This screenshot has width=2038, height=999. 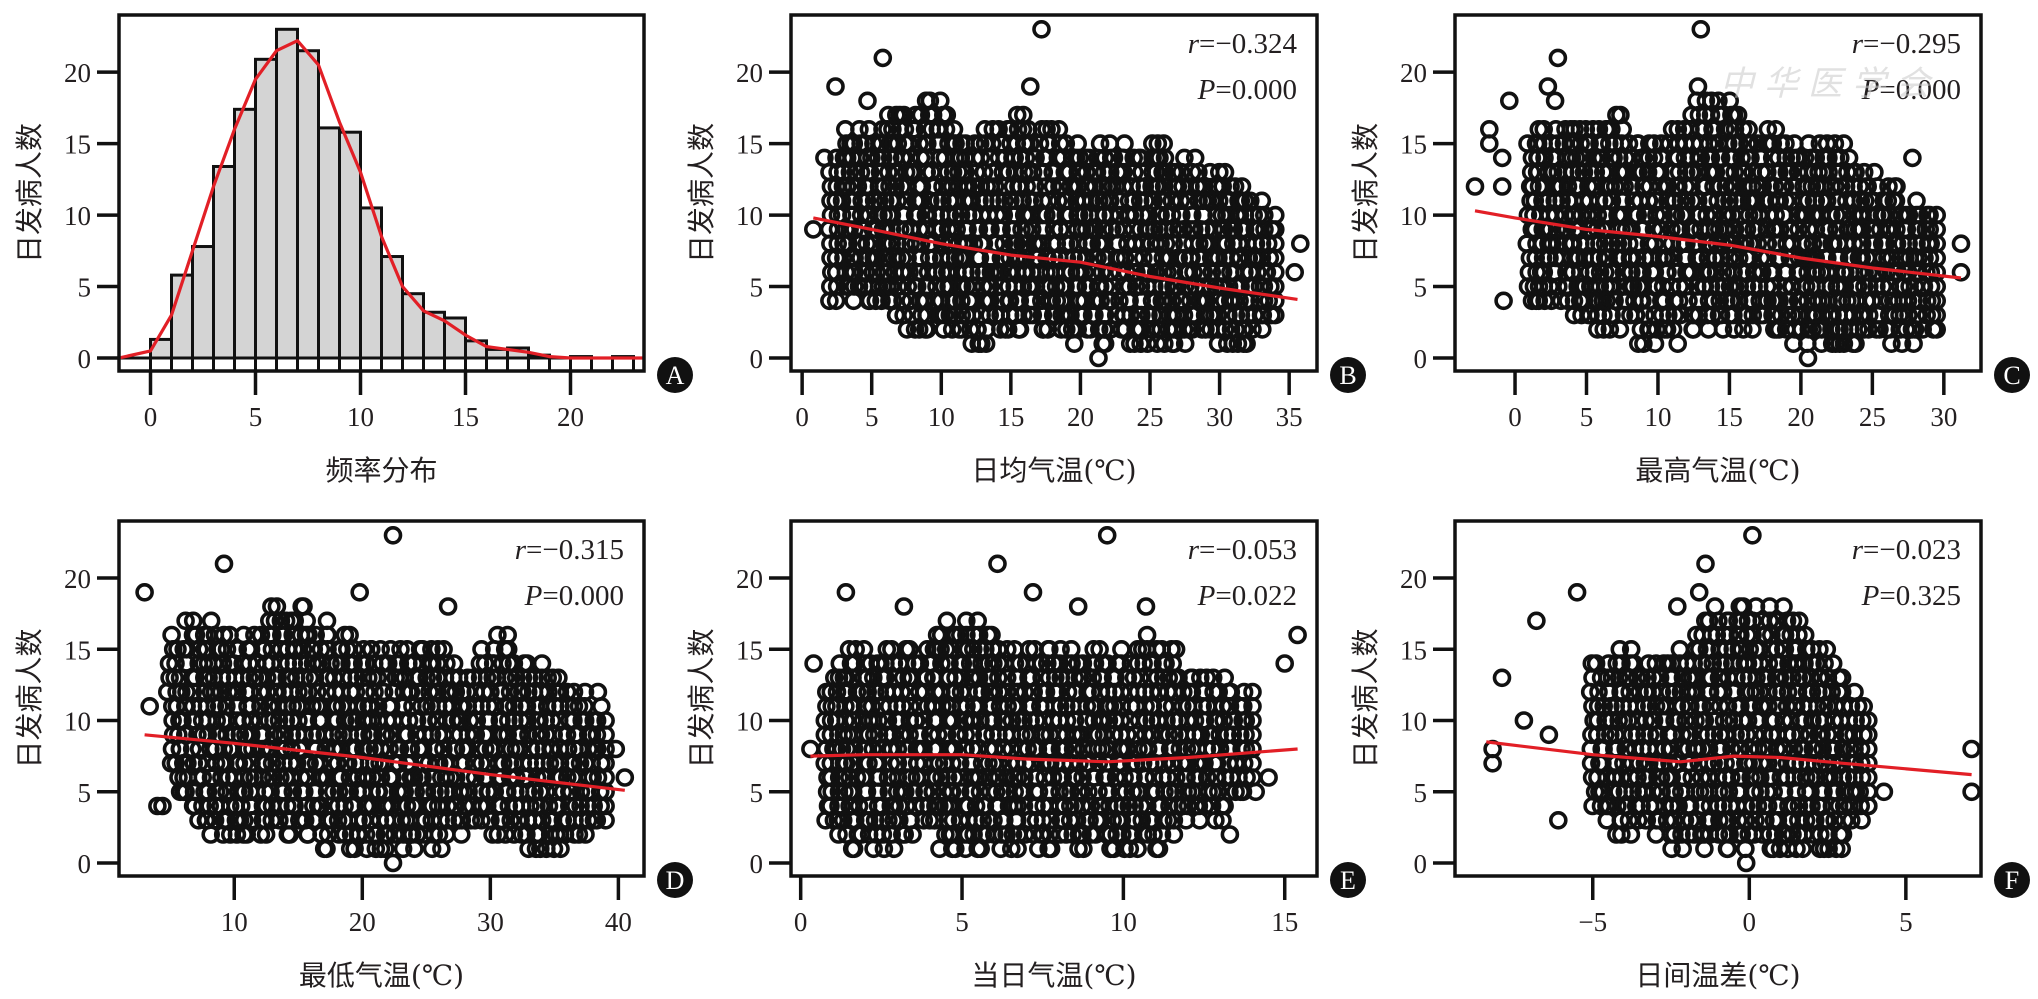 I want to click on density-curve, so click(x=381, y=199).